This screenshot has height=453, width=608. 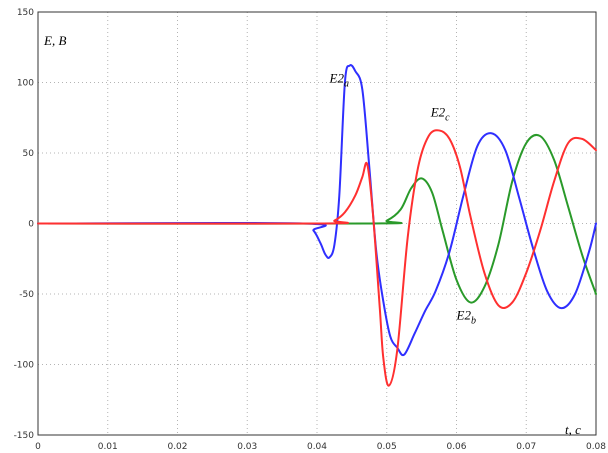 What do you see at coordinates (402, 199) in the screenshot?
I see `series-annotations: E2a E2c E2b` at bounding box center [402, 199].